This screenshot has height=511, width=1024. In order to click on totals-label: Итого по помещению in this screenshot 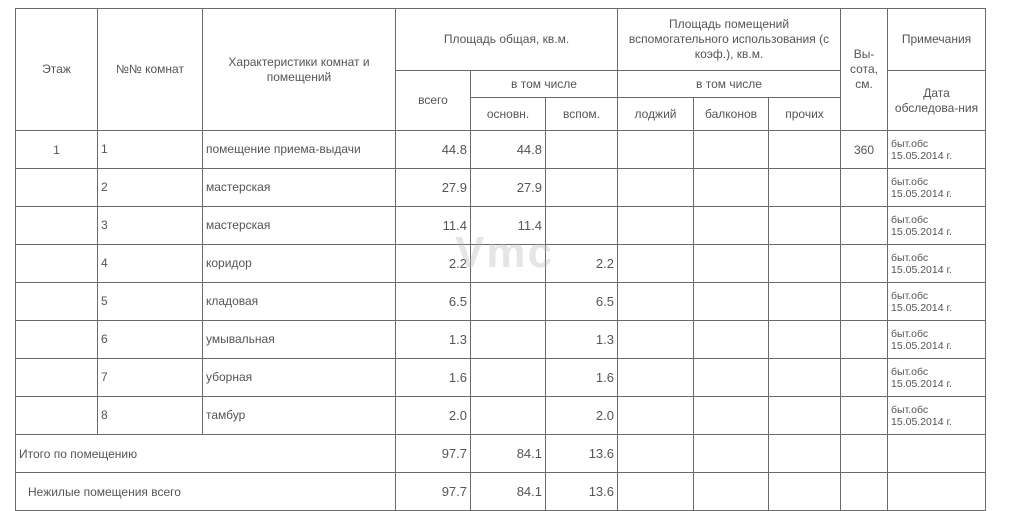, I will do `click(205, 453)`.